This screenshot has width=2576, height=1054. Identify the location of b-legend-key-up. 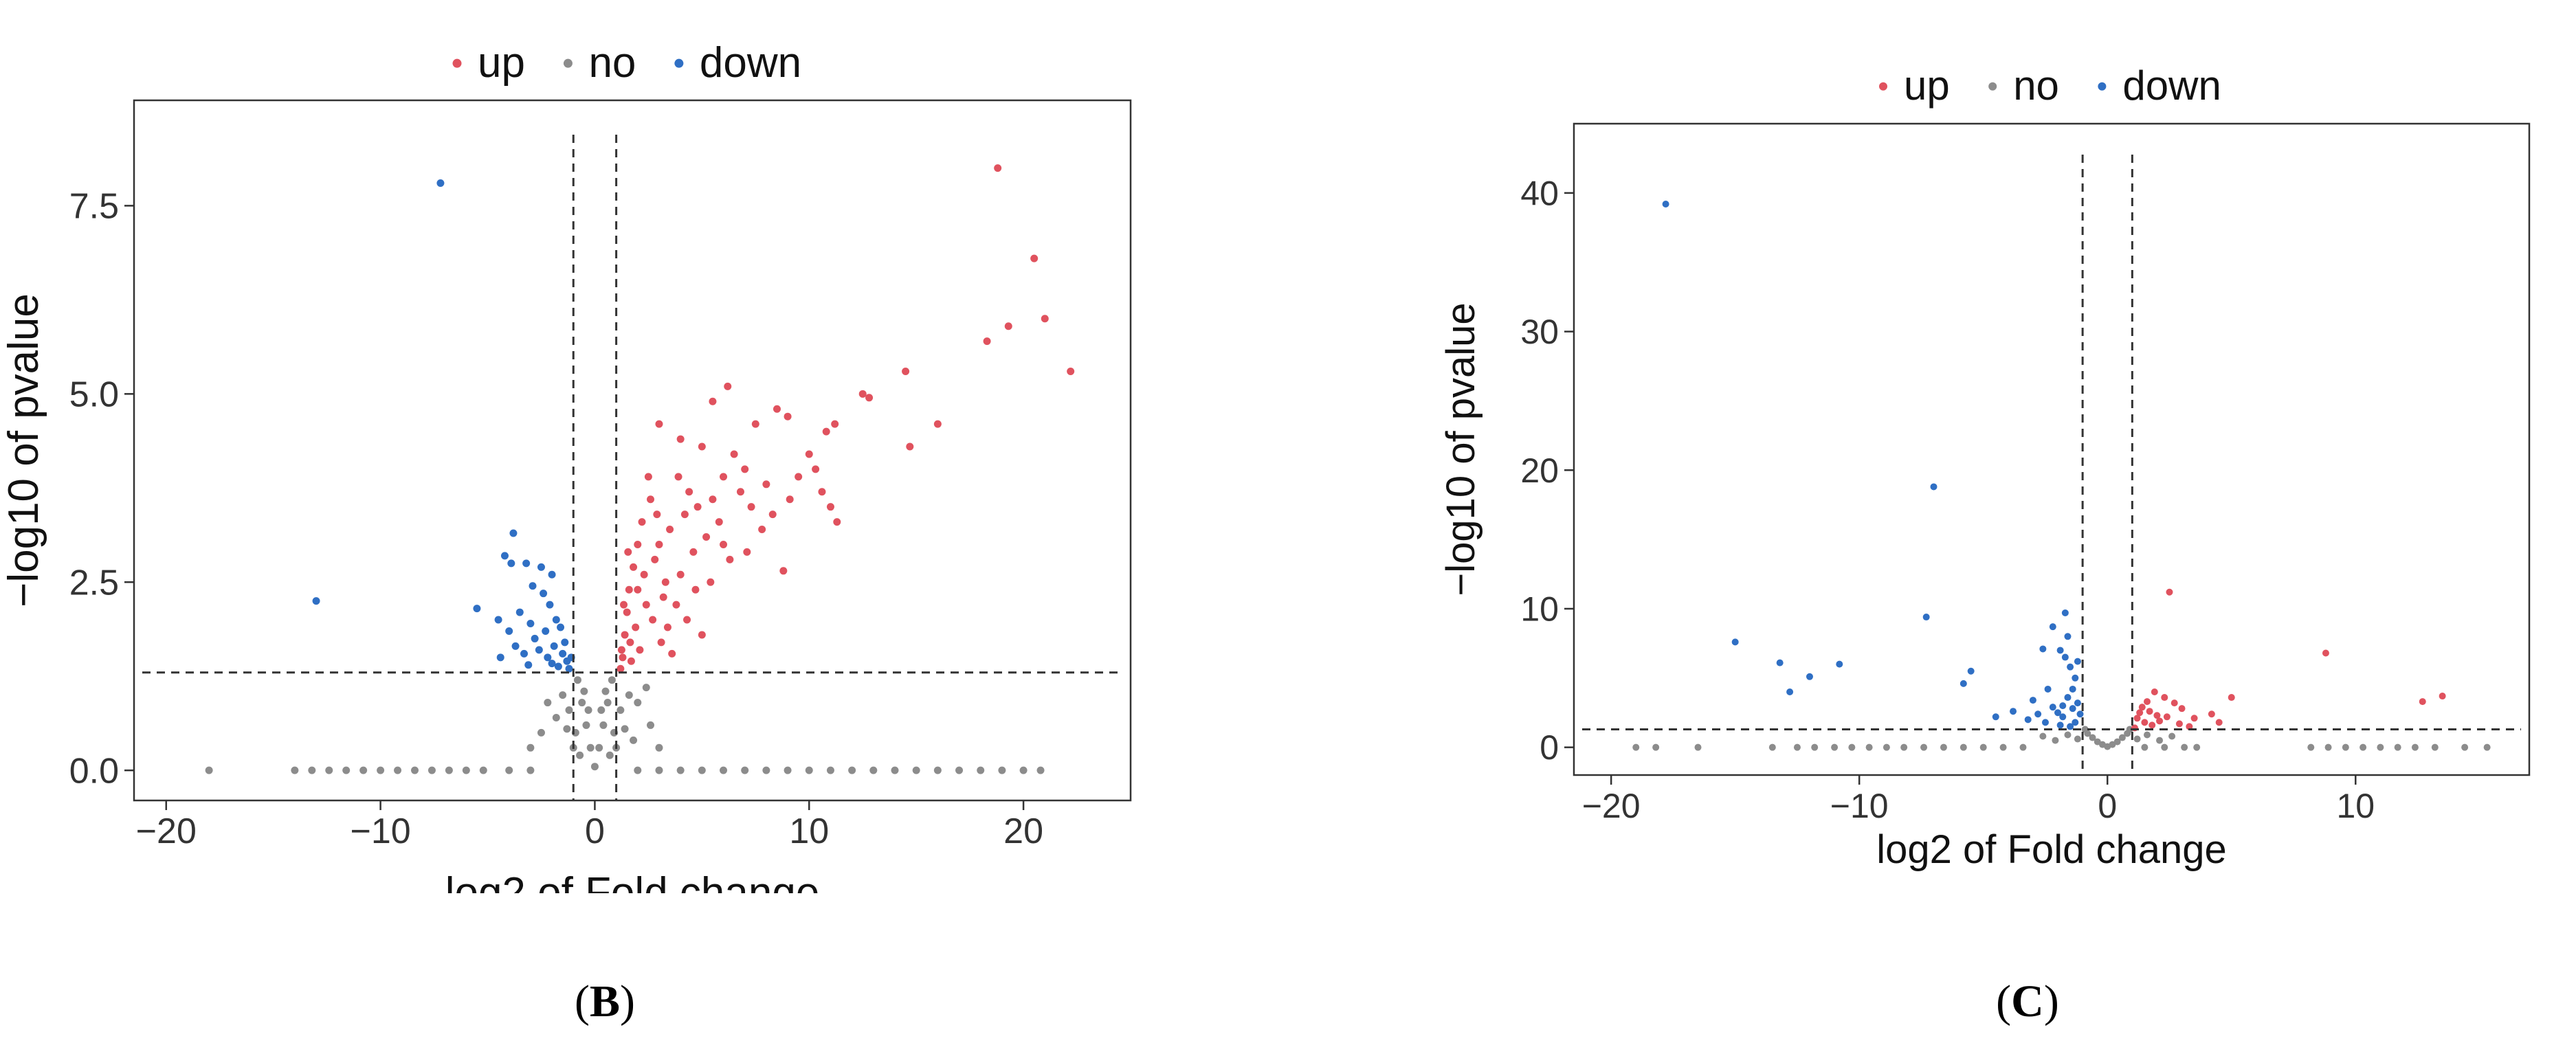
(457, 63).